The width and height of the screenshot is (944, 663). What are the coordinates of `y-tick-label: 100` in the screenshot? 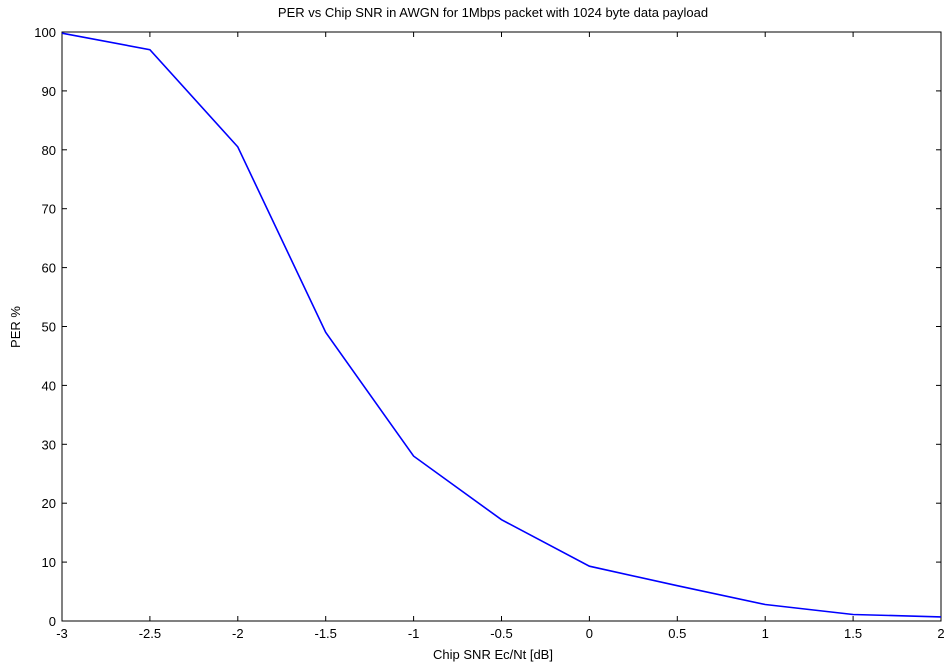 It's located at (45, 32).